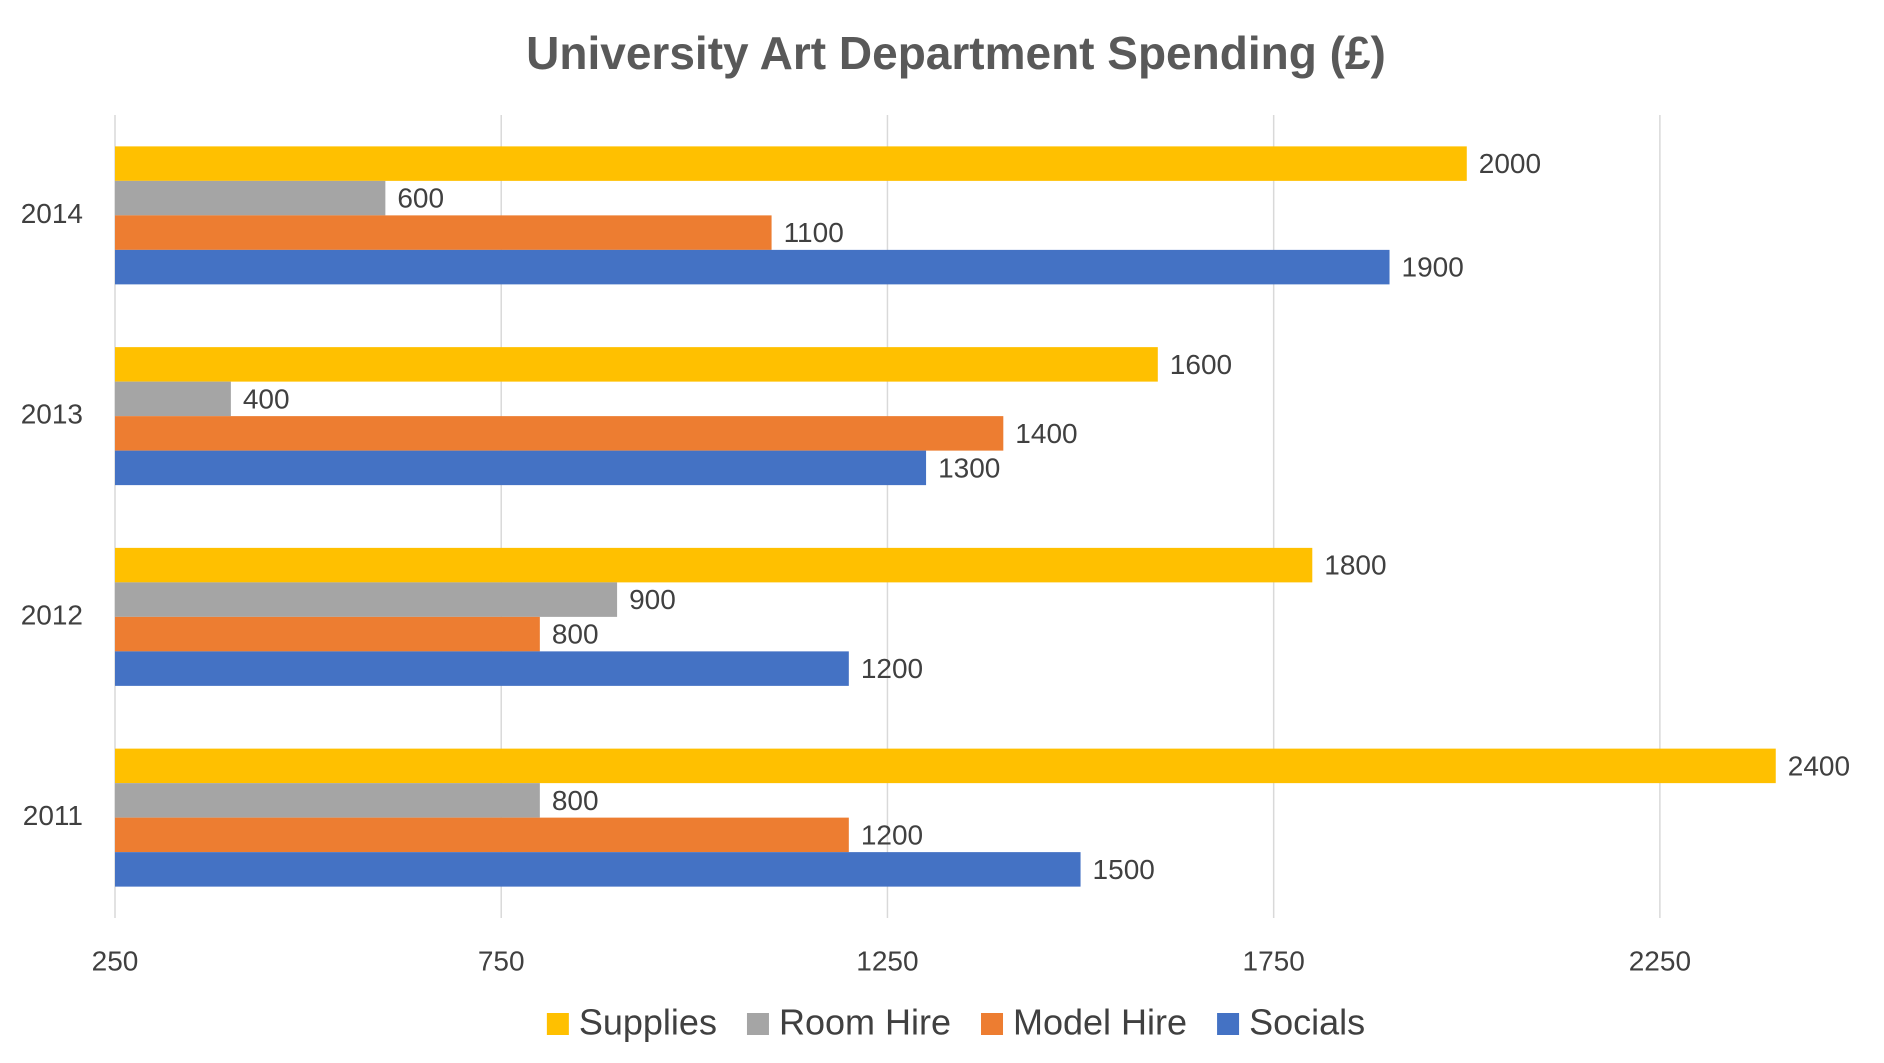 Image resolution: width=1884 pixels, height=1063 pixels. What do you see at coordinates (115, 960) in the screenshot?
I see `x-tick-label: 250` at bounding box center [115, 960].